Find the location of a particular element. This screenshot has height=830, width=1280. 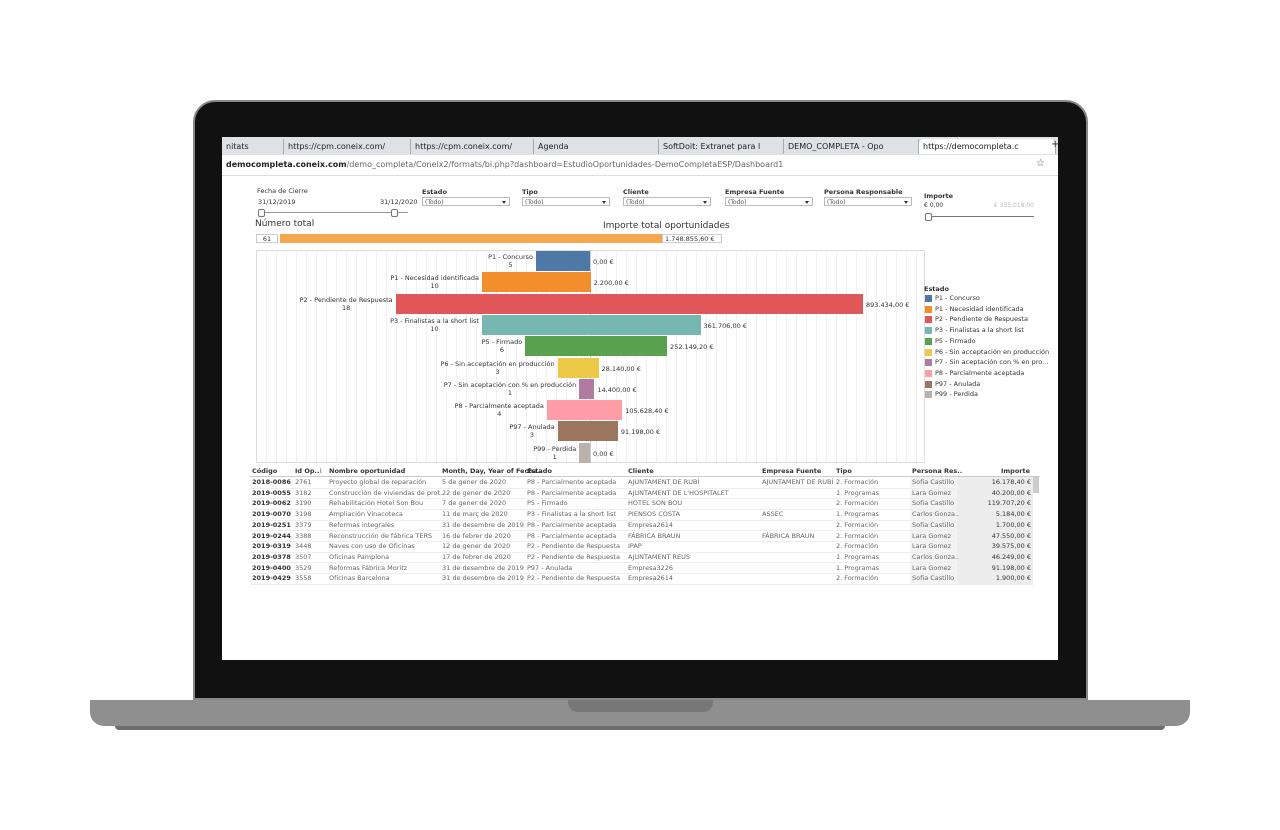

table-cell: Carlos Gonza.. is located at coordinates (936, 514).